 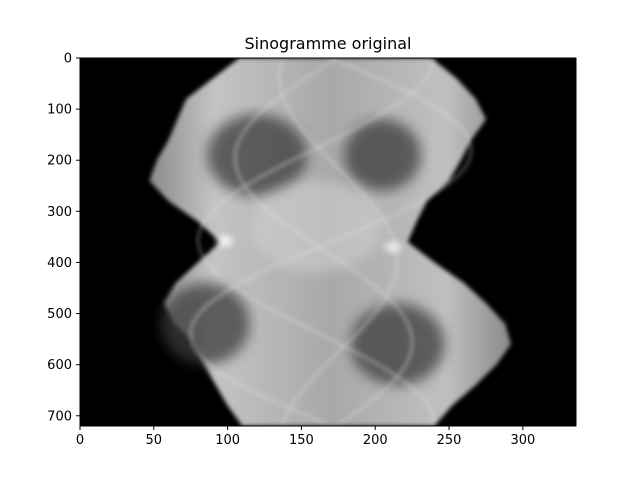 What do you see at coordinates (227, 440) in the screenshot?
I see `x-tick-label: 100` at bounding box center [227, 440].